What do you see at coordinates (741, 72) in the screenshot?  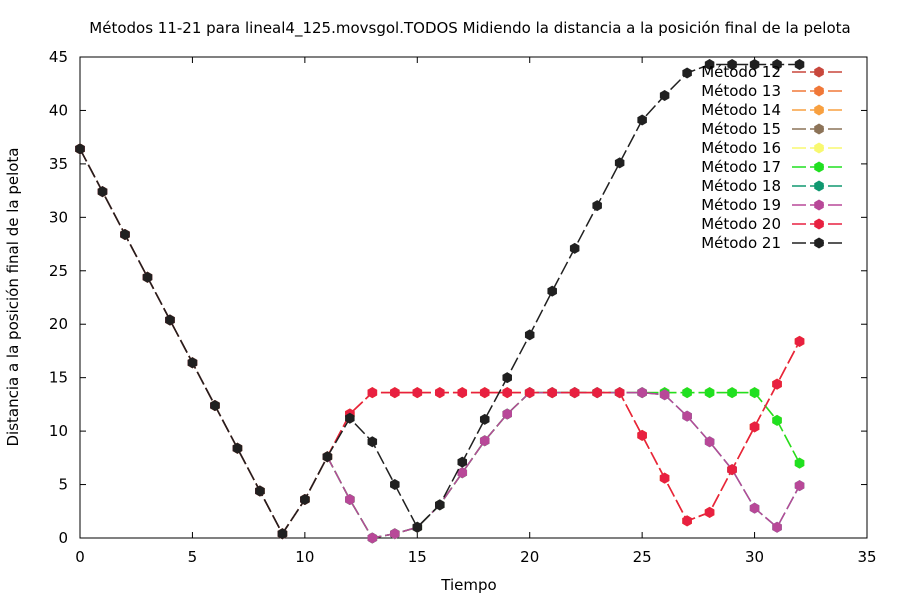 I see `legend-label: Método 12` at bounding box center [741, 72].